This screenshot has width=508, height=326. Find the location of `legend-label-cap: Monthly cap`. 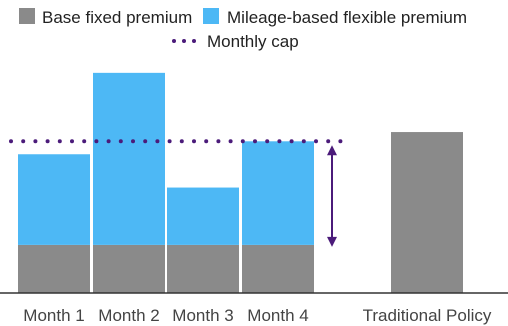

legend-label-cap: Monthly cap is located at coordinates (253, 41).